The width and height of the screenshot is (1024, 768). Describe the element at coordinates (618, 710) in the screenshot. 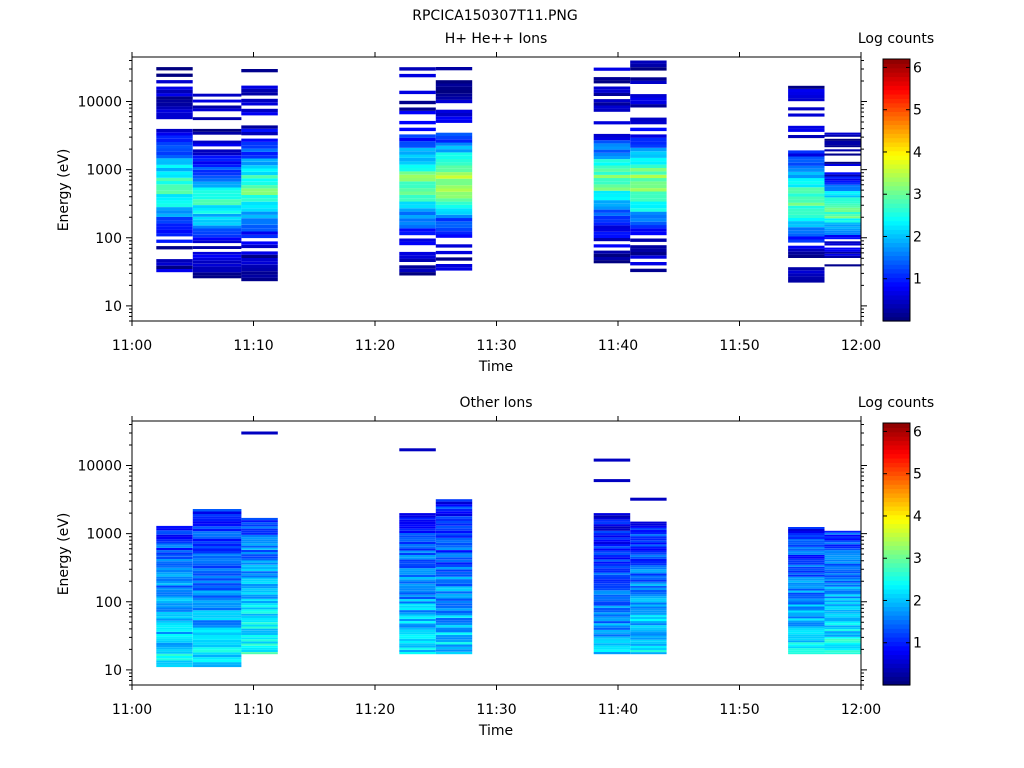

I see `x-tick-label: 11:40` at that location.